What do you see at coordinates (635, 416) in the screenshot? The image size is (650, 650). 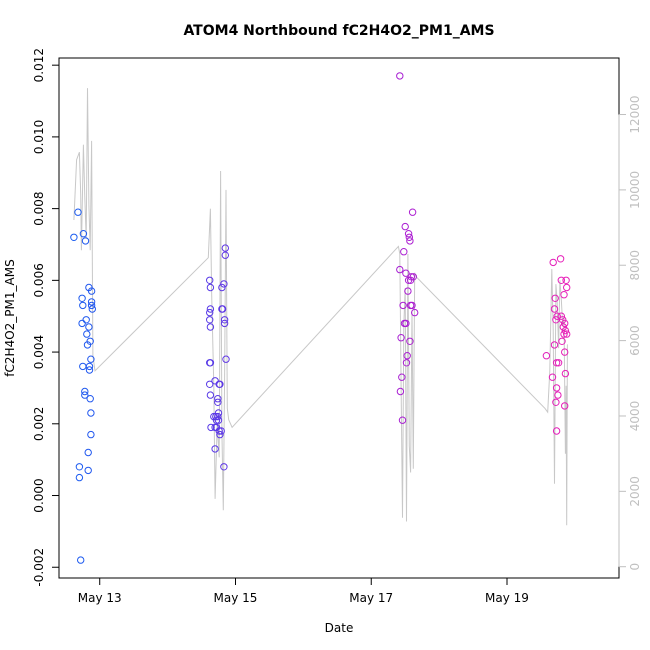 I see `y2-tick-label: 4000` at bounding box center [635, 416].